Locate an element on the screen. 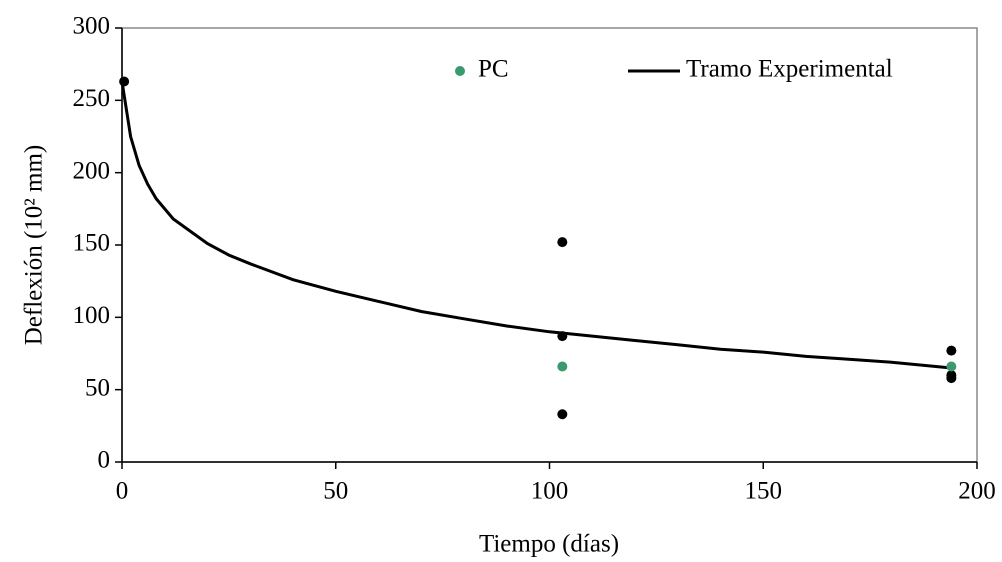  x-tick-label: 200 is located at coordinates (977, 491).